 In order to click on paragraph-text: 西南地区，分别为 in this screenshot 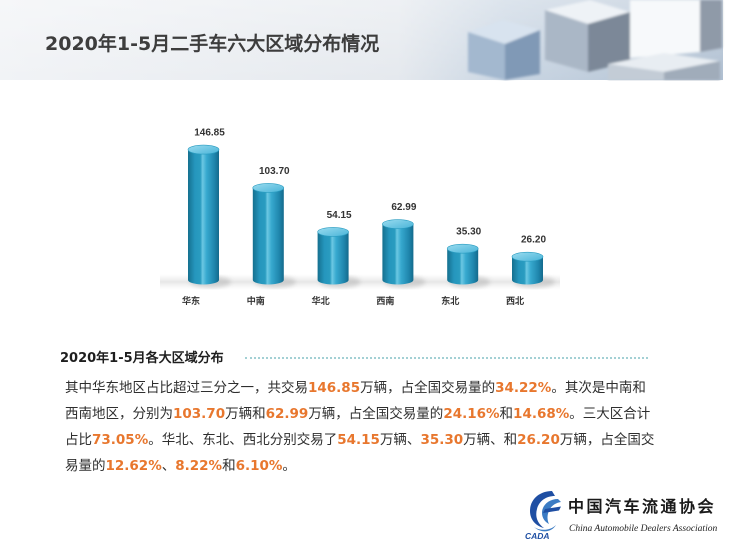, I will do `click(119, 414)`.